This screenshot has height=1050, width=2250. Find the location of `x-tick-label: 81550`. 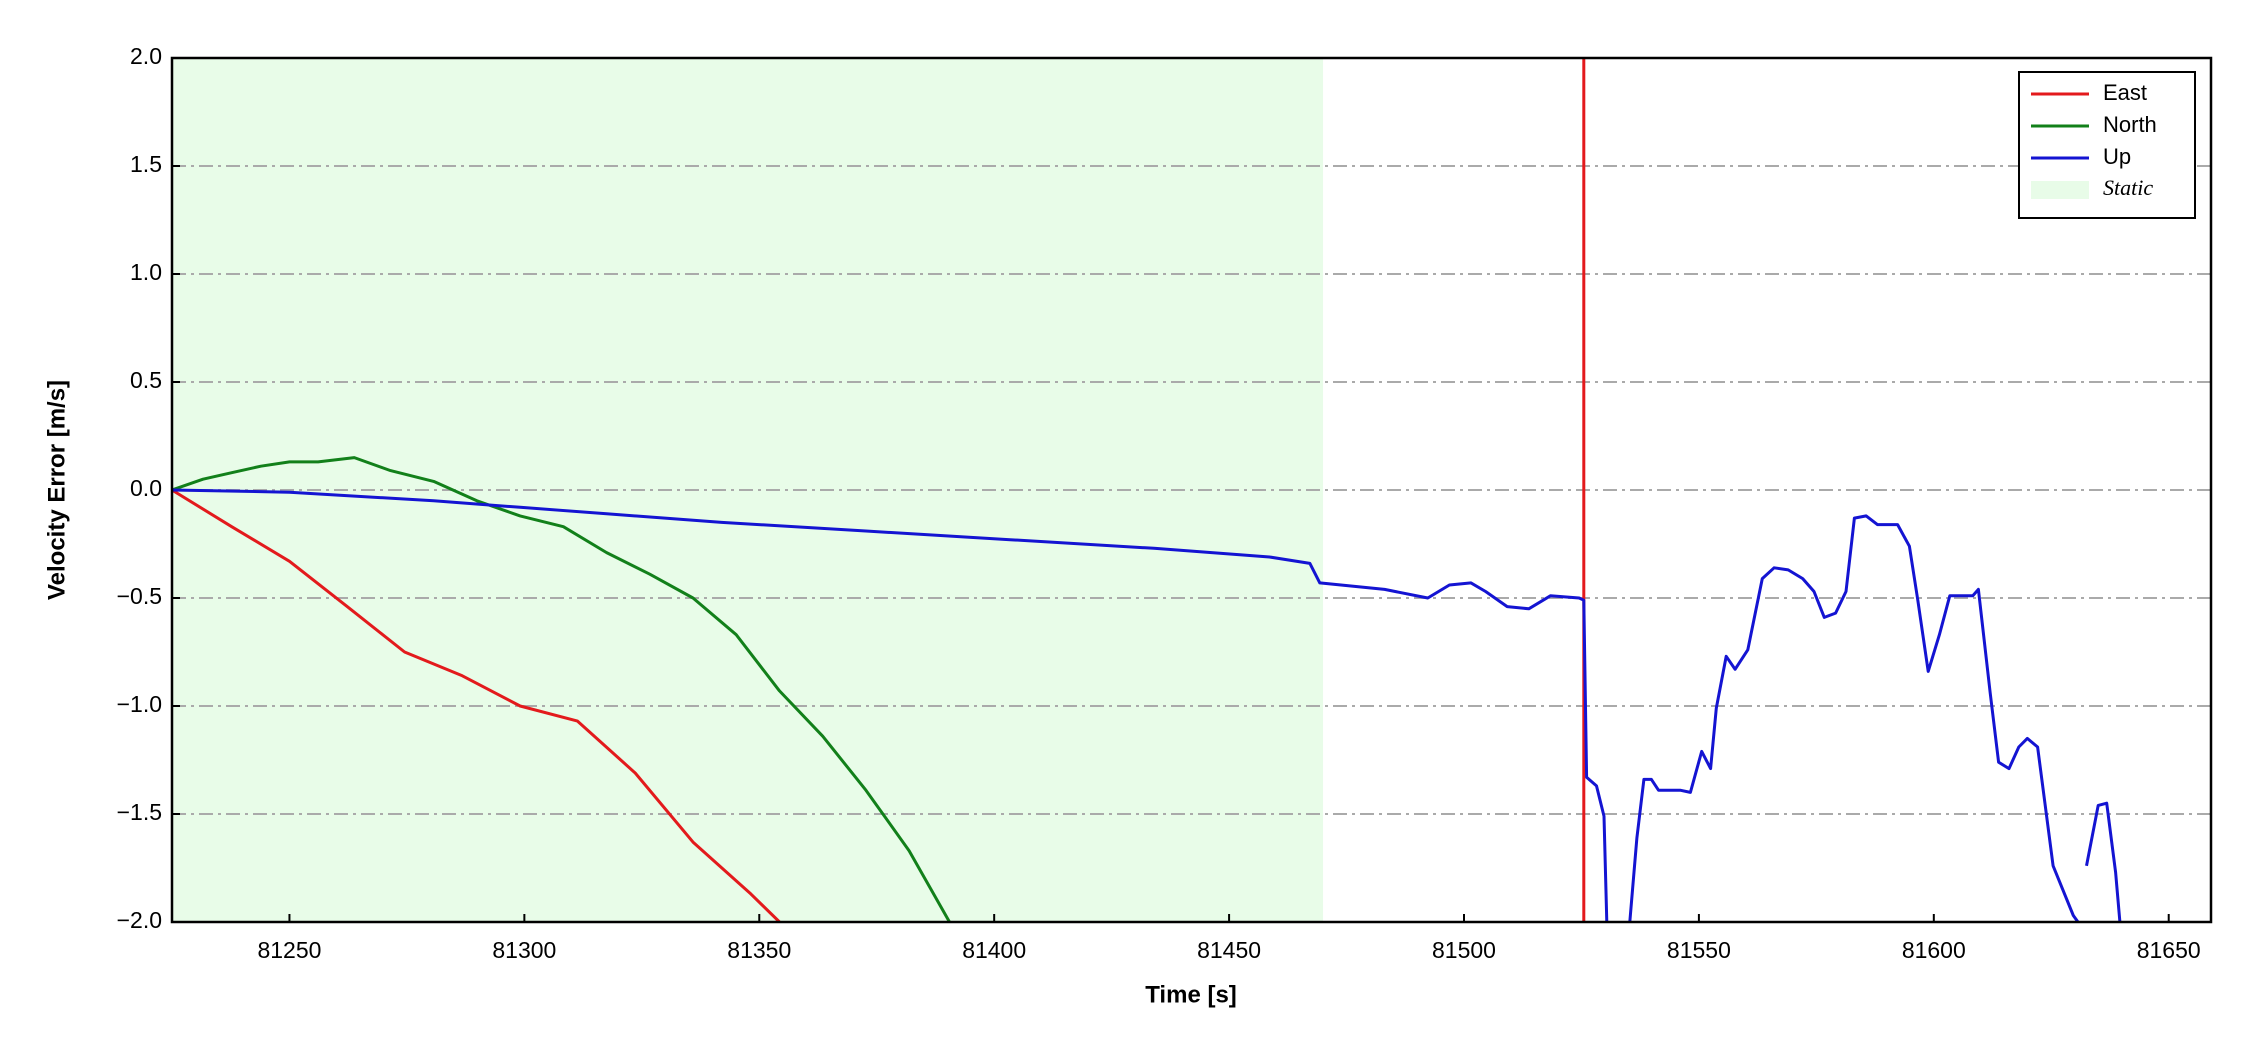

x-tick-label: 81550 is located at coordinates (1699, 950).